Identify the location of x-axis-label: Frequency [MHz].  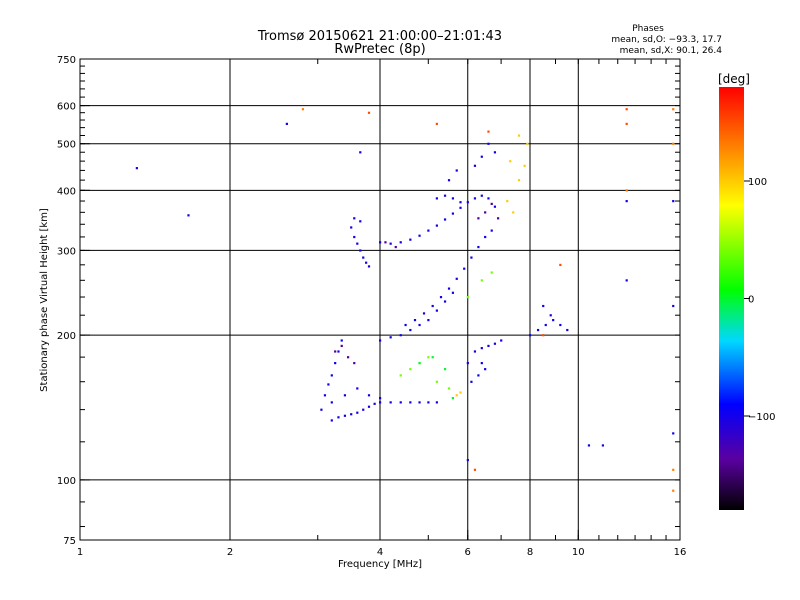
(380, 564).